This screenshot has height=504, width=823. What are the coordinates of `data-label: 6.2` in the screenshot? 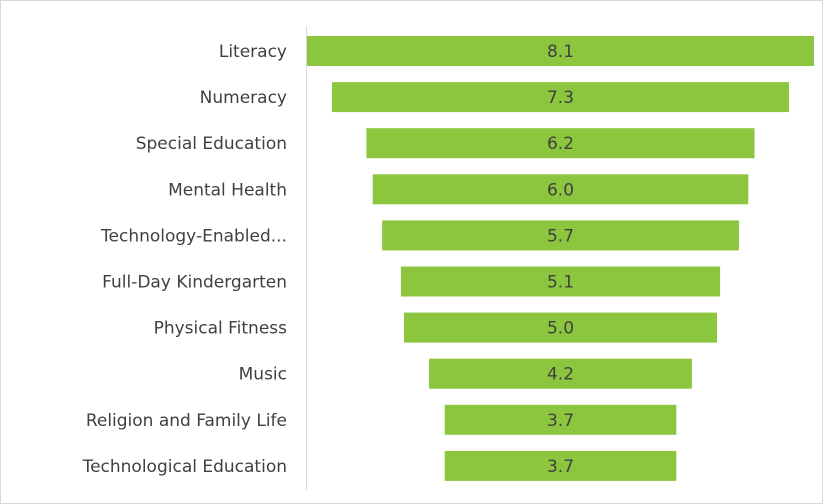 It's located at (560, 144).